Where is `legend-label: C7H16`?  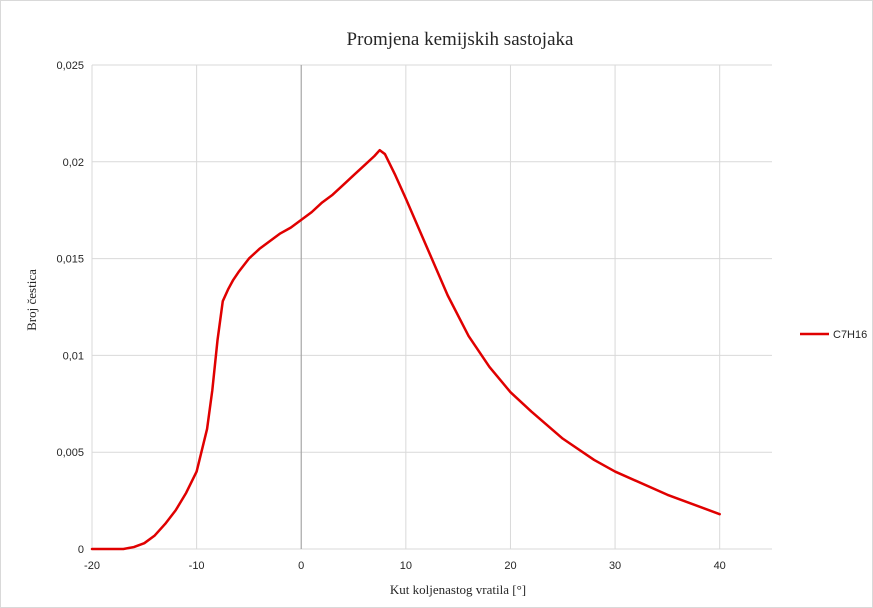 legend-label: C7H16 is located at coordinates (850, 335).